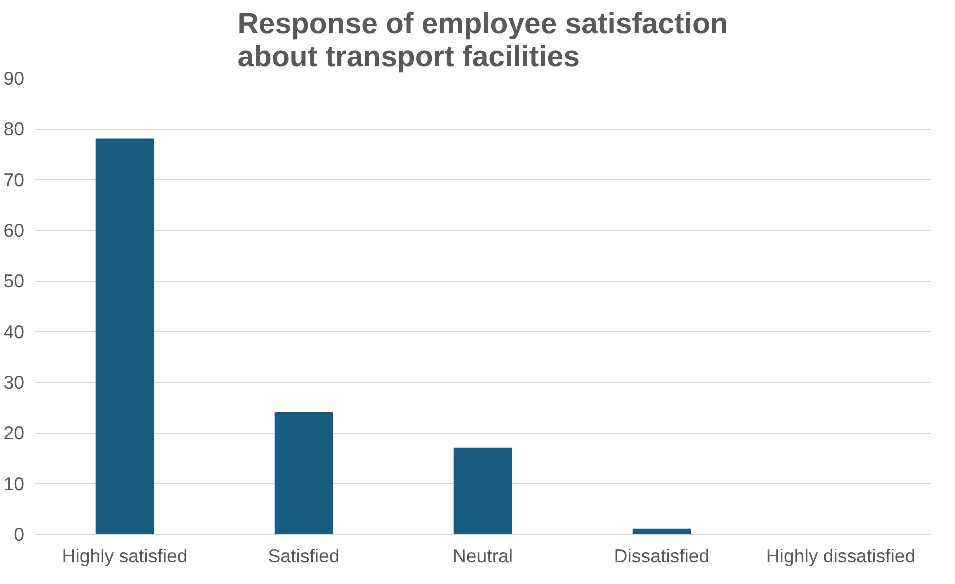  I want to click on y-tick-label: 70, so click(14, 179).